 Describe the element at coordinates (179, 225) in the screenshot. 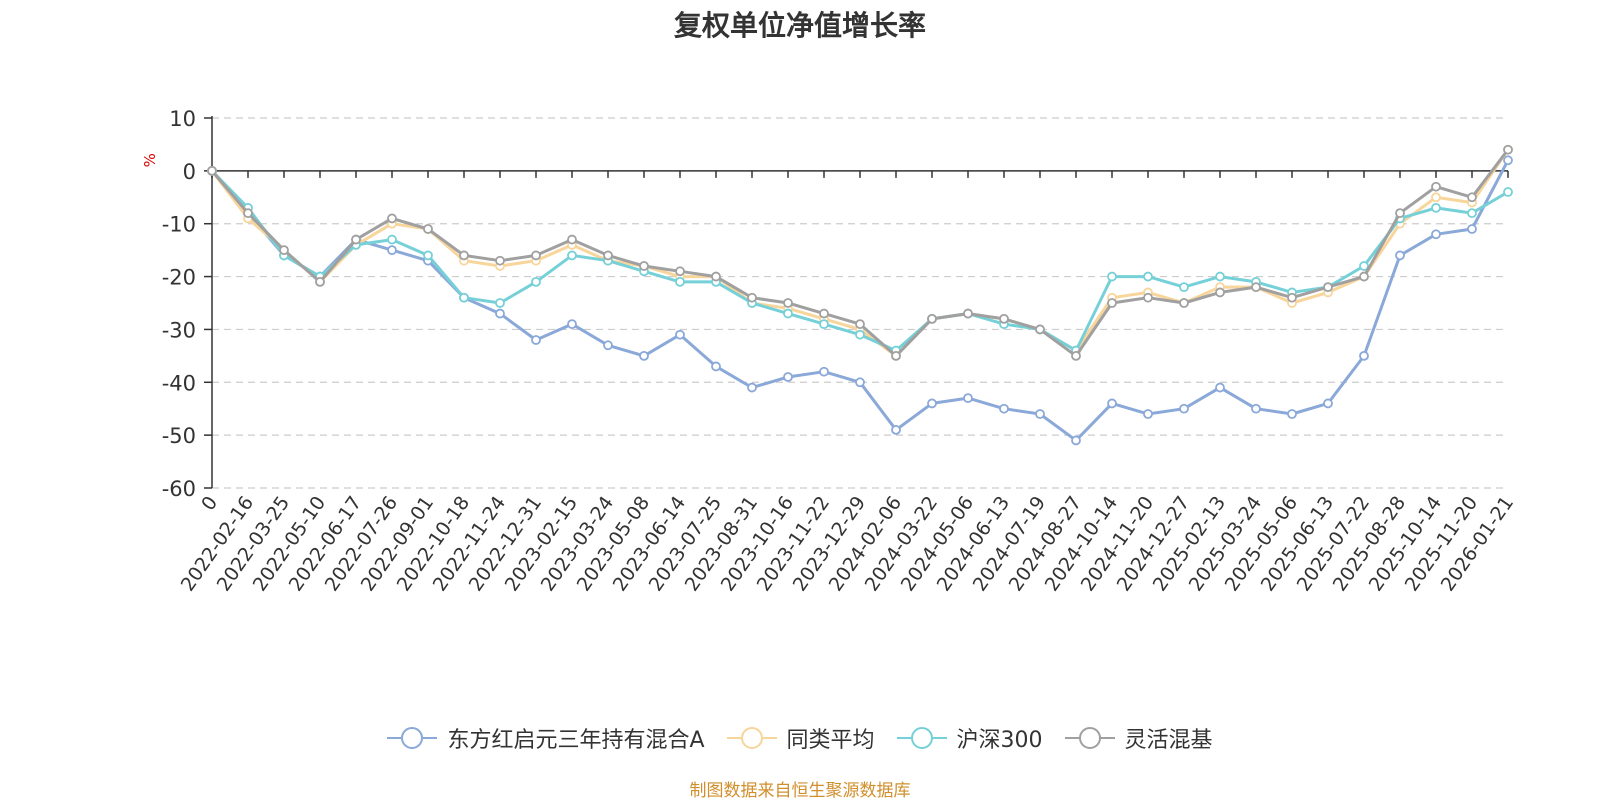

I see `y-tick-label: -10` at that location.